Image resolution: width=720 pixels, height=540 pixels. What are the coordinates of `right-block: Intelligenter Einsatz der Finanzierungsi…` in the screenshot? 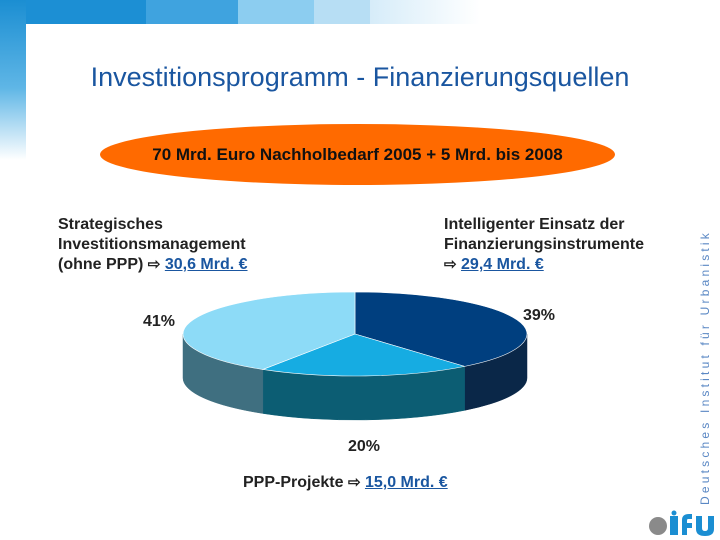 It's located at (544, 245).